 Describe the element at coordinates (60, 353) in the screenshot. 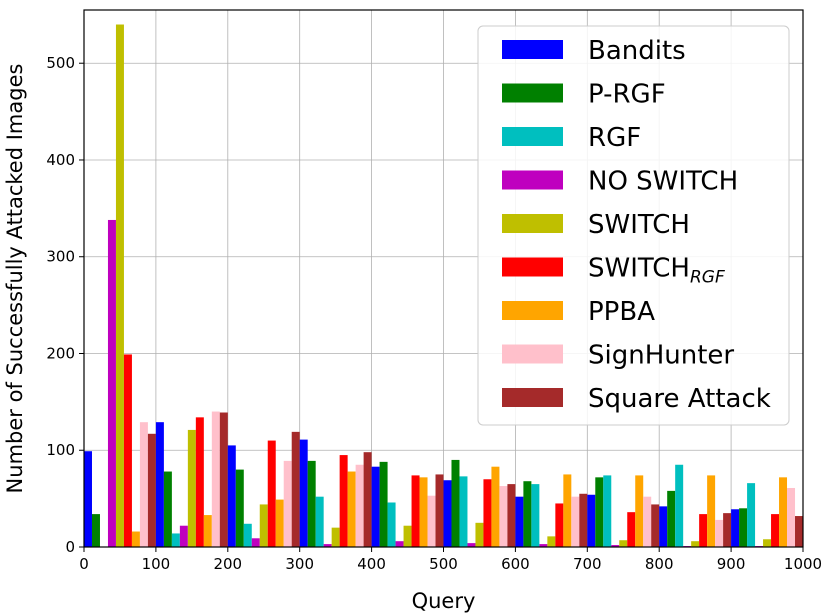

I see `y-tick-label: 200` at that location.